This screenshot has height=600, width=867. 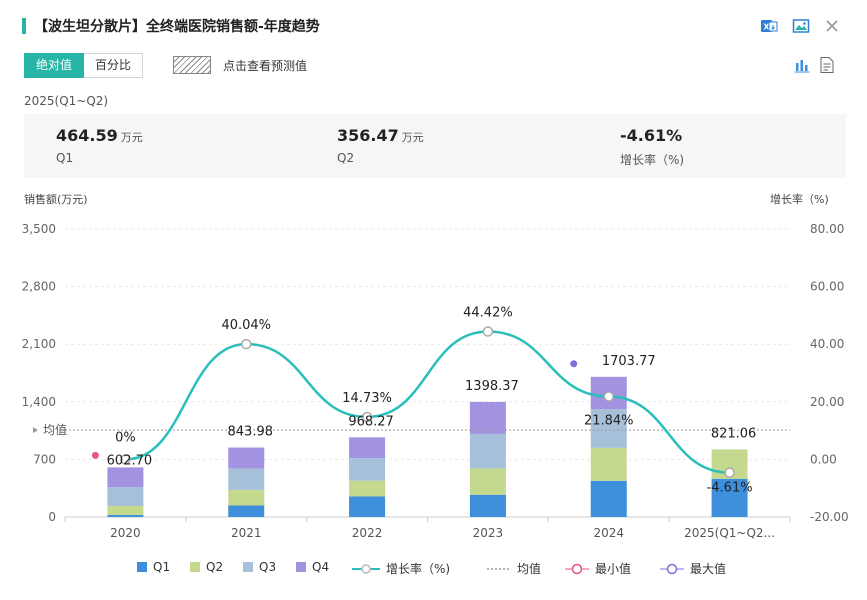 I want to click on legend-item-min: 最小值, so click(x=598, y=568).